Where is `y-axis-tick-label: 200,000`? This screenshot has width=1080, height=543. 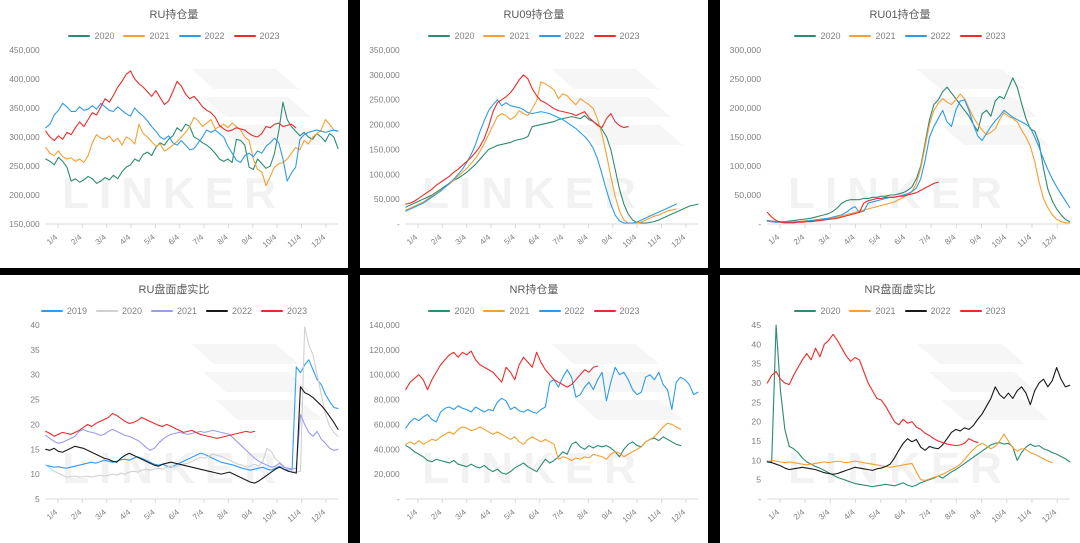
y-axis-tick-label: 200,000 is located at coordinates (384, 125).